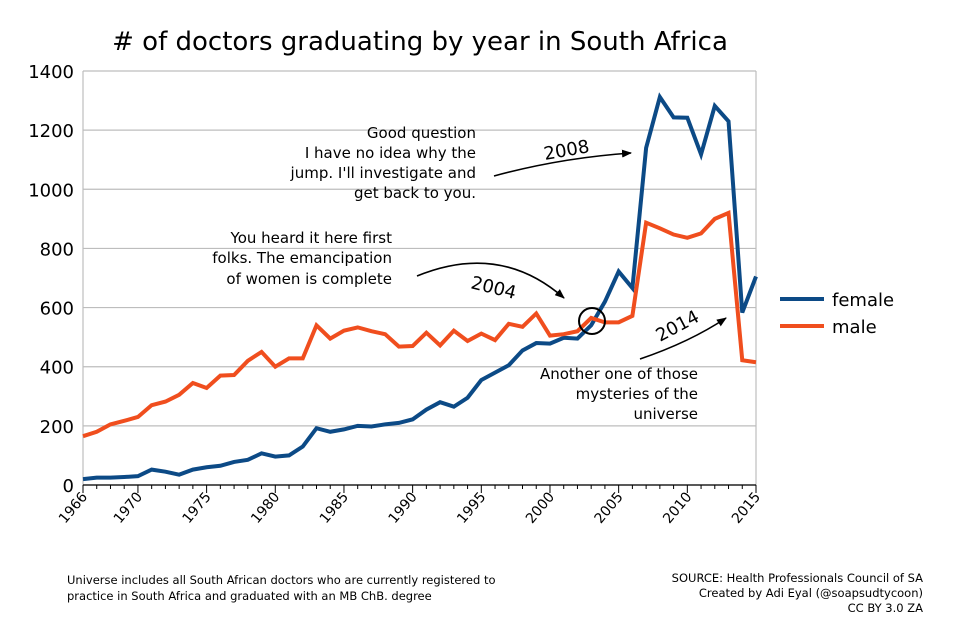 The width and height of the screenshot is (960, 638). What do you see at coordinates (73, 508) in the screenshot?
I see `x-tick-label-1966: 1966` at bounding box center [73, 508].